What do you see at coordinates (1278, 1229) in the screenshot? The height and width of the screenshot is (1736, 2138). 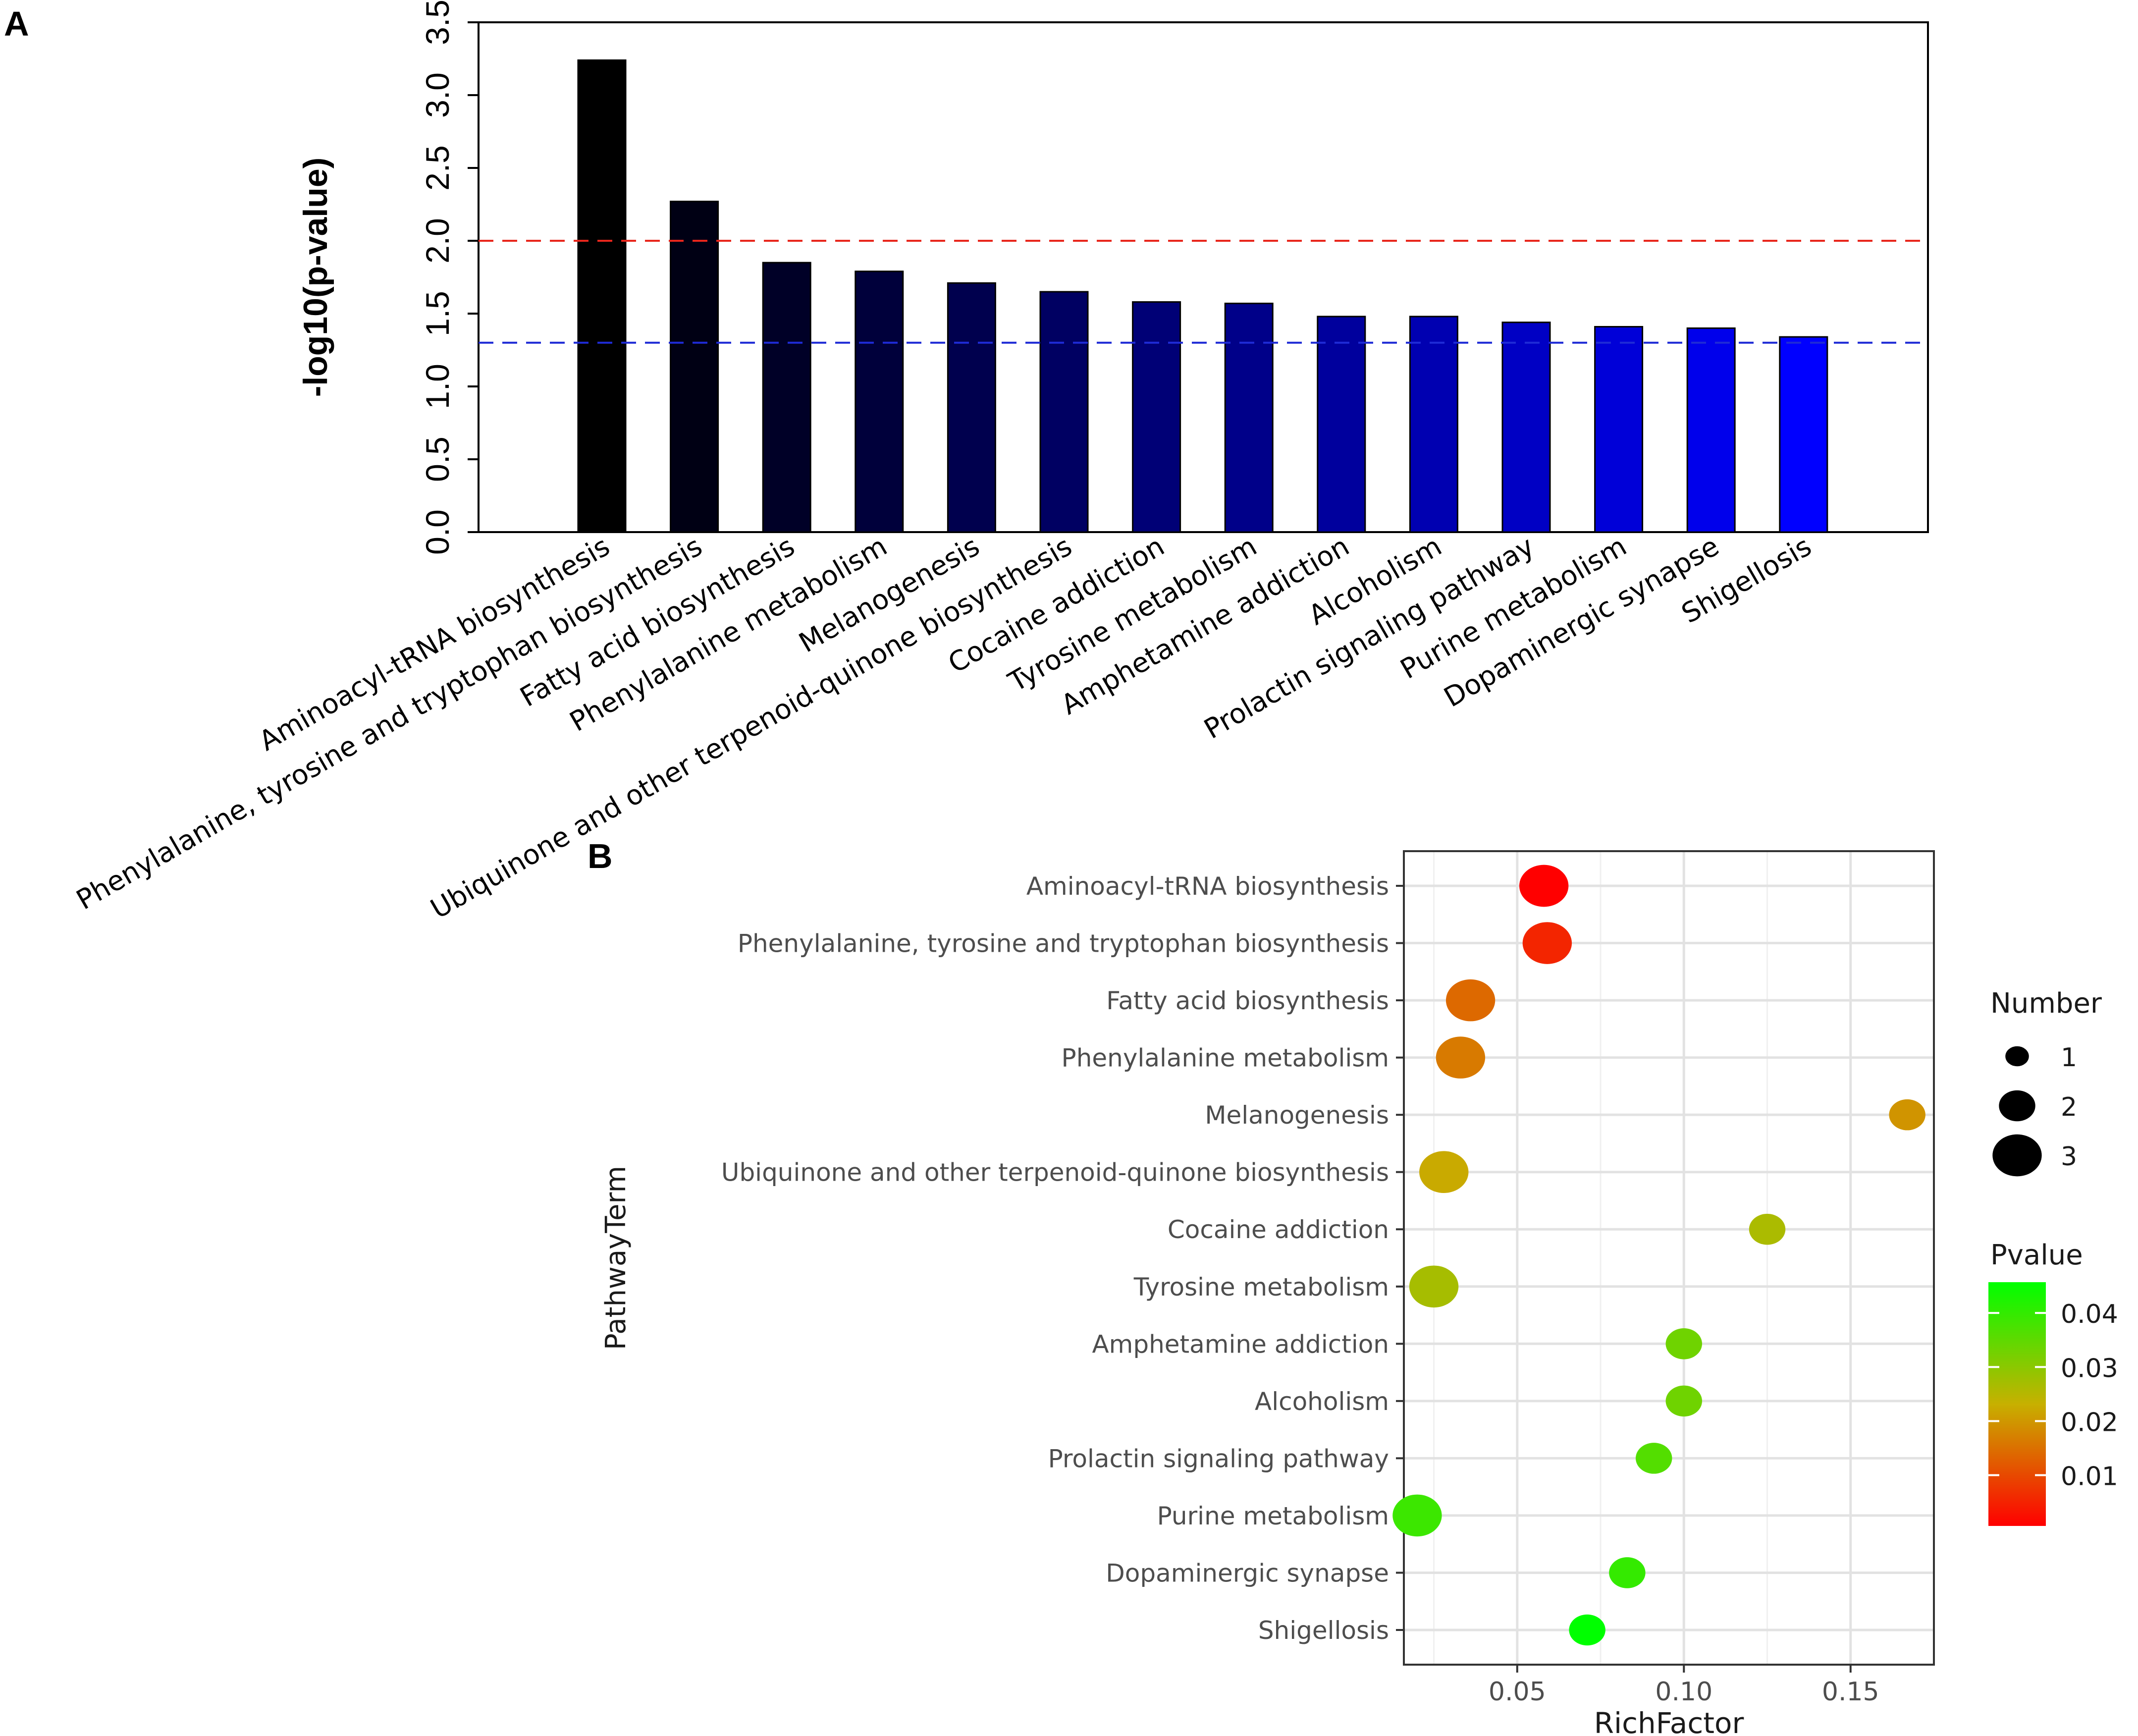 I see `y-category-label-b: Cocaine addiction` at bounding box center [1278, 1229].